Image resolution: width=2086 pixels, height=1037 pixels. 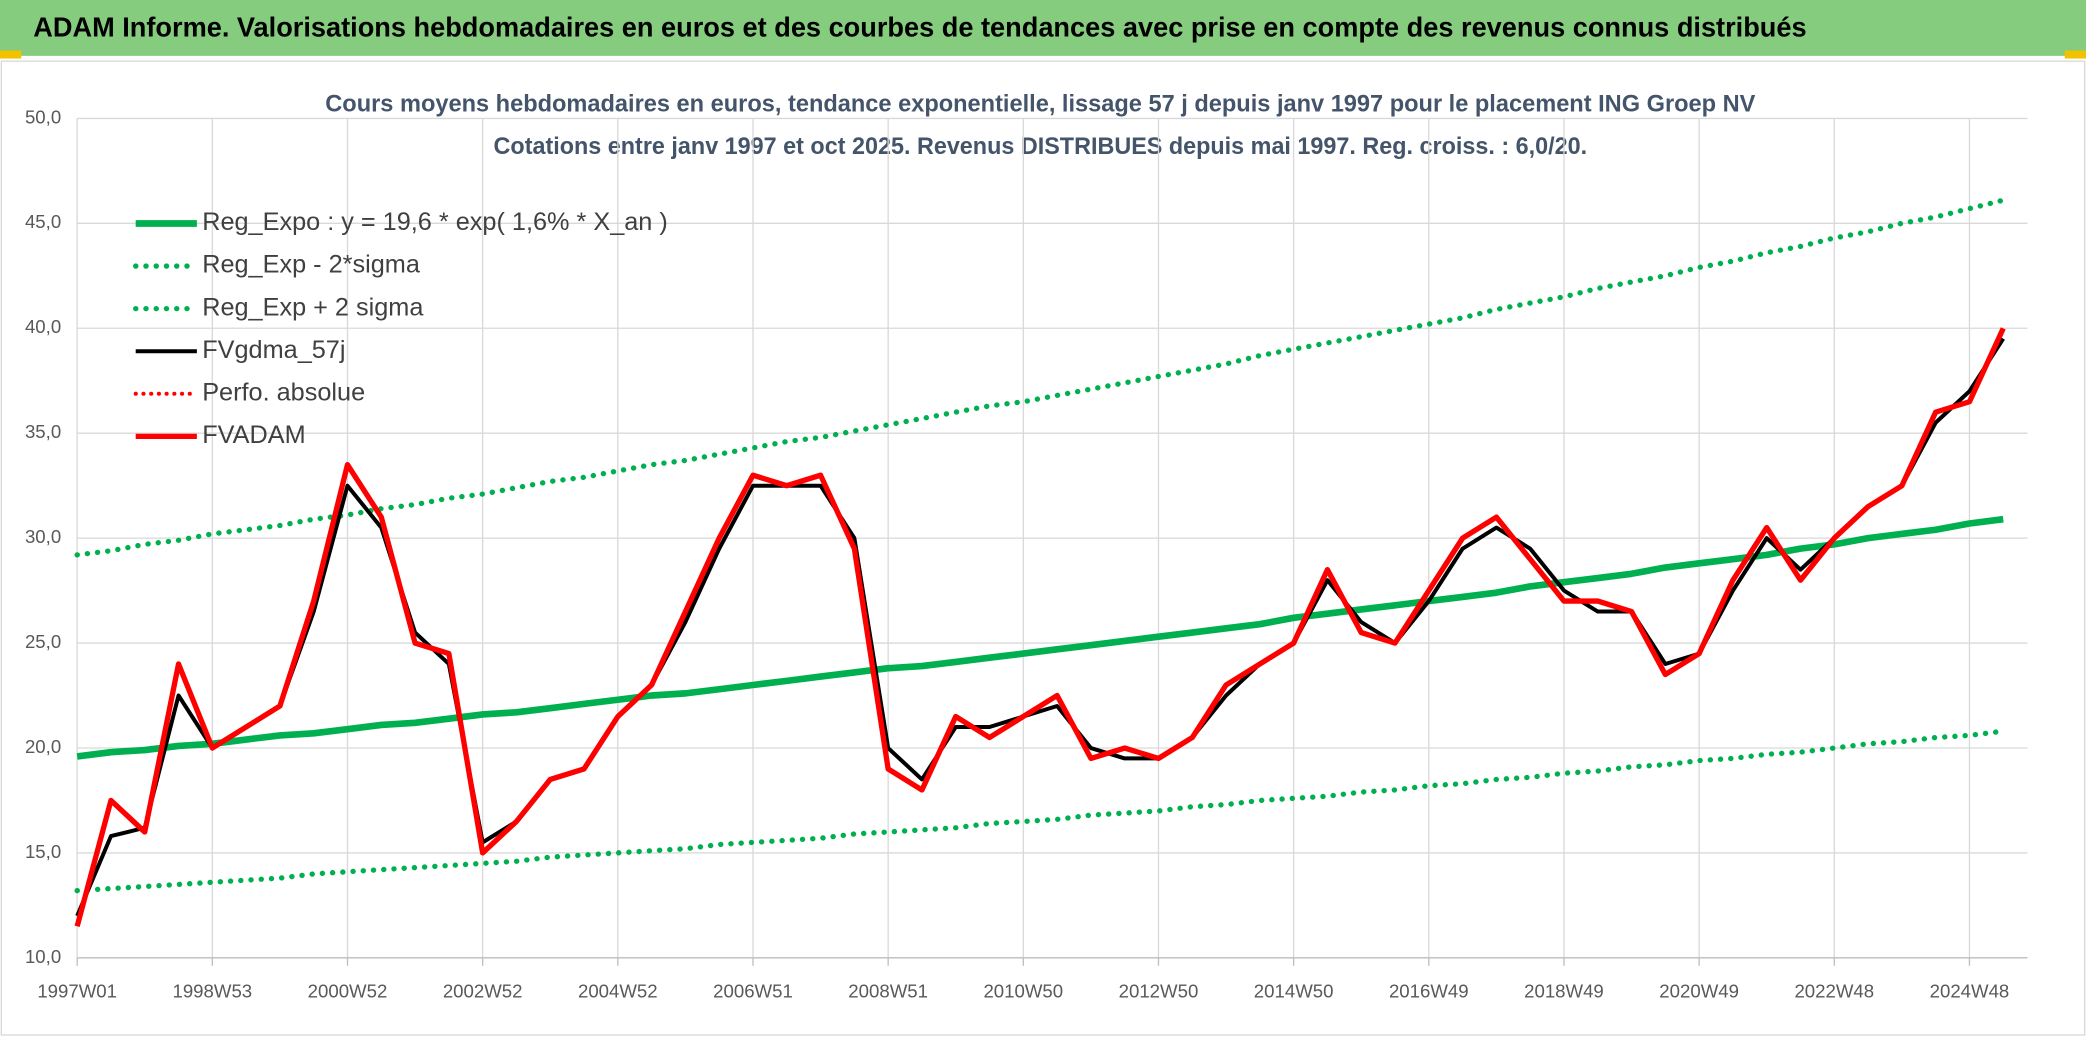 What do you see at coordinates (753, 990) in the screenshot?
I see `x-tick-label: 2006W51` at bounding box center [753, 990].